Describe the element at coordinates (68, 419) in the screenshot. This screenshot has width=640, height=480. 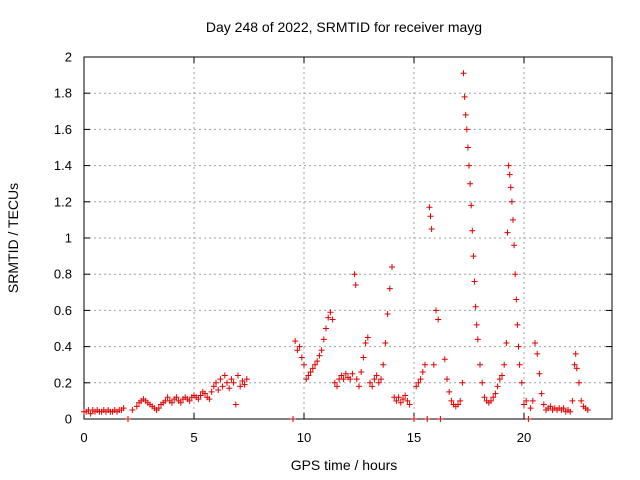
I see `y-tick-label: 0` at that location.